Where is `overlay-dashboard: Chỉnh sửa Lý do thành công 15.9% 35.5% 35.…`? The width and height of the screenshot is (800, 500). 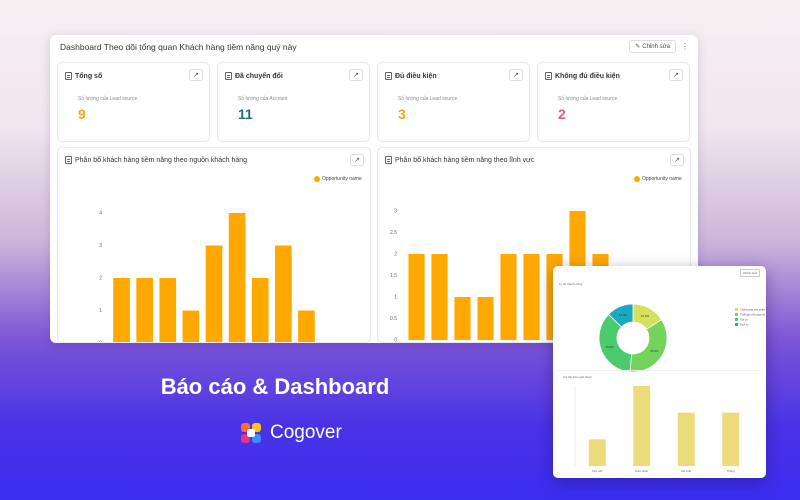
overlay-dashboard: Chỉnh sửa Lý do thành công 15.9% 35.5% 35.… is located at coordinates (659, 372).